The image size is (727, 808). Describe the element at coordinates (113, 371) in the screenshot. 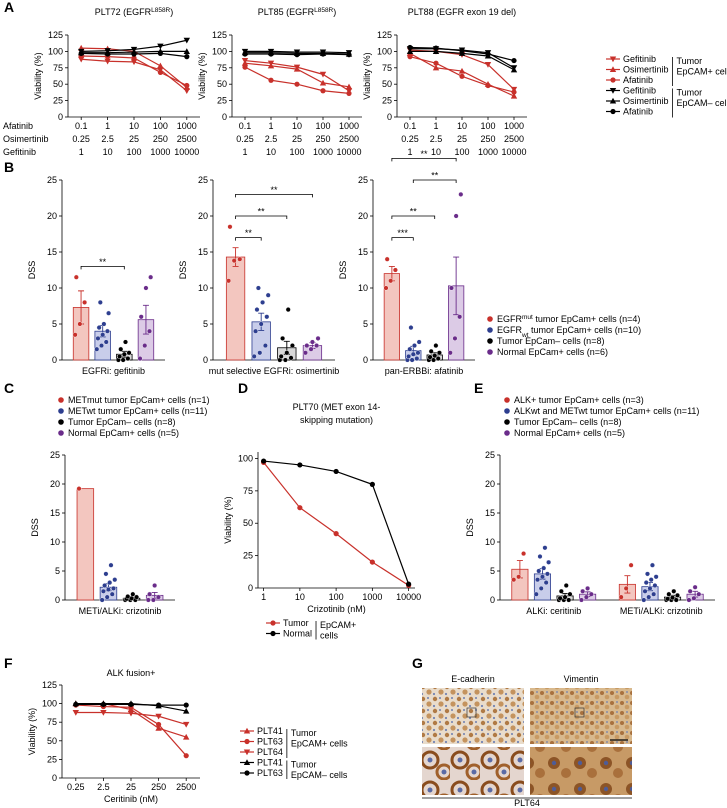

I see `x-tick-label: EGFRi: gefitinib` at that location.